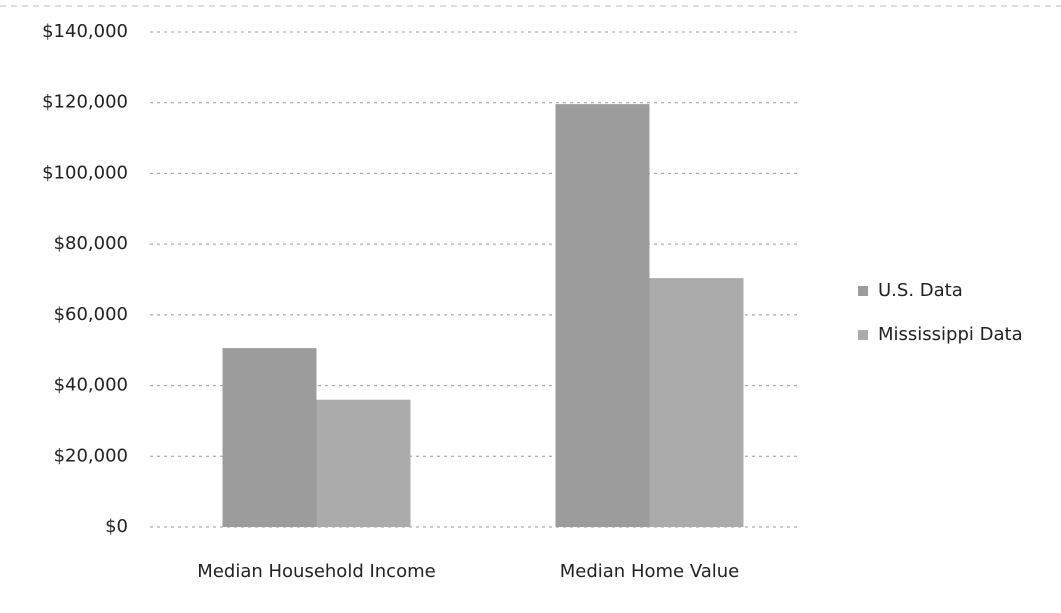 The image size is (1061, 613). Describe the element at coordinates (85, 172) in the screenshot. I see `y-tick-label: $100,000` at that location.